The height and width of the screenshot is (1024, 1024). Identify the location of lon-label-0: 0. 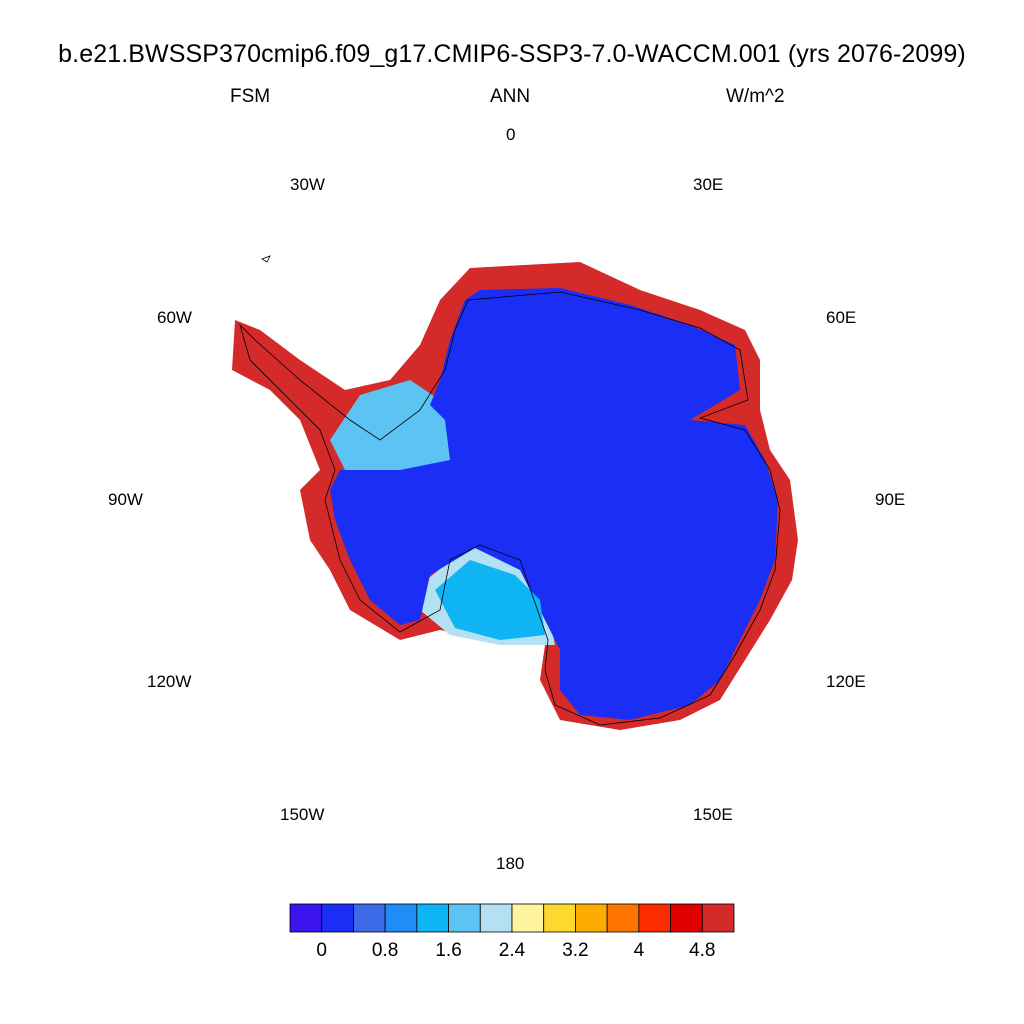
(511, 134).